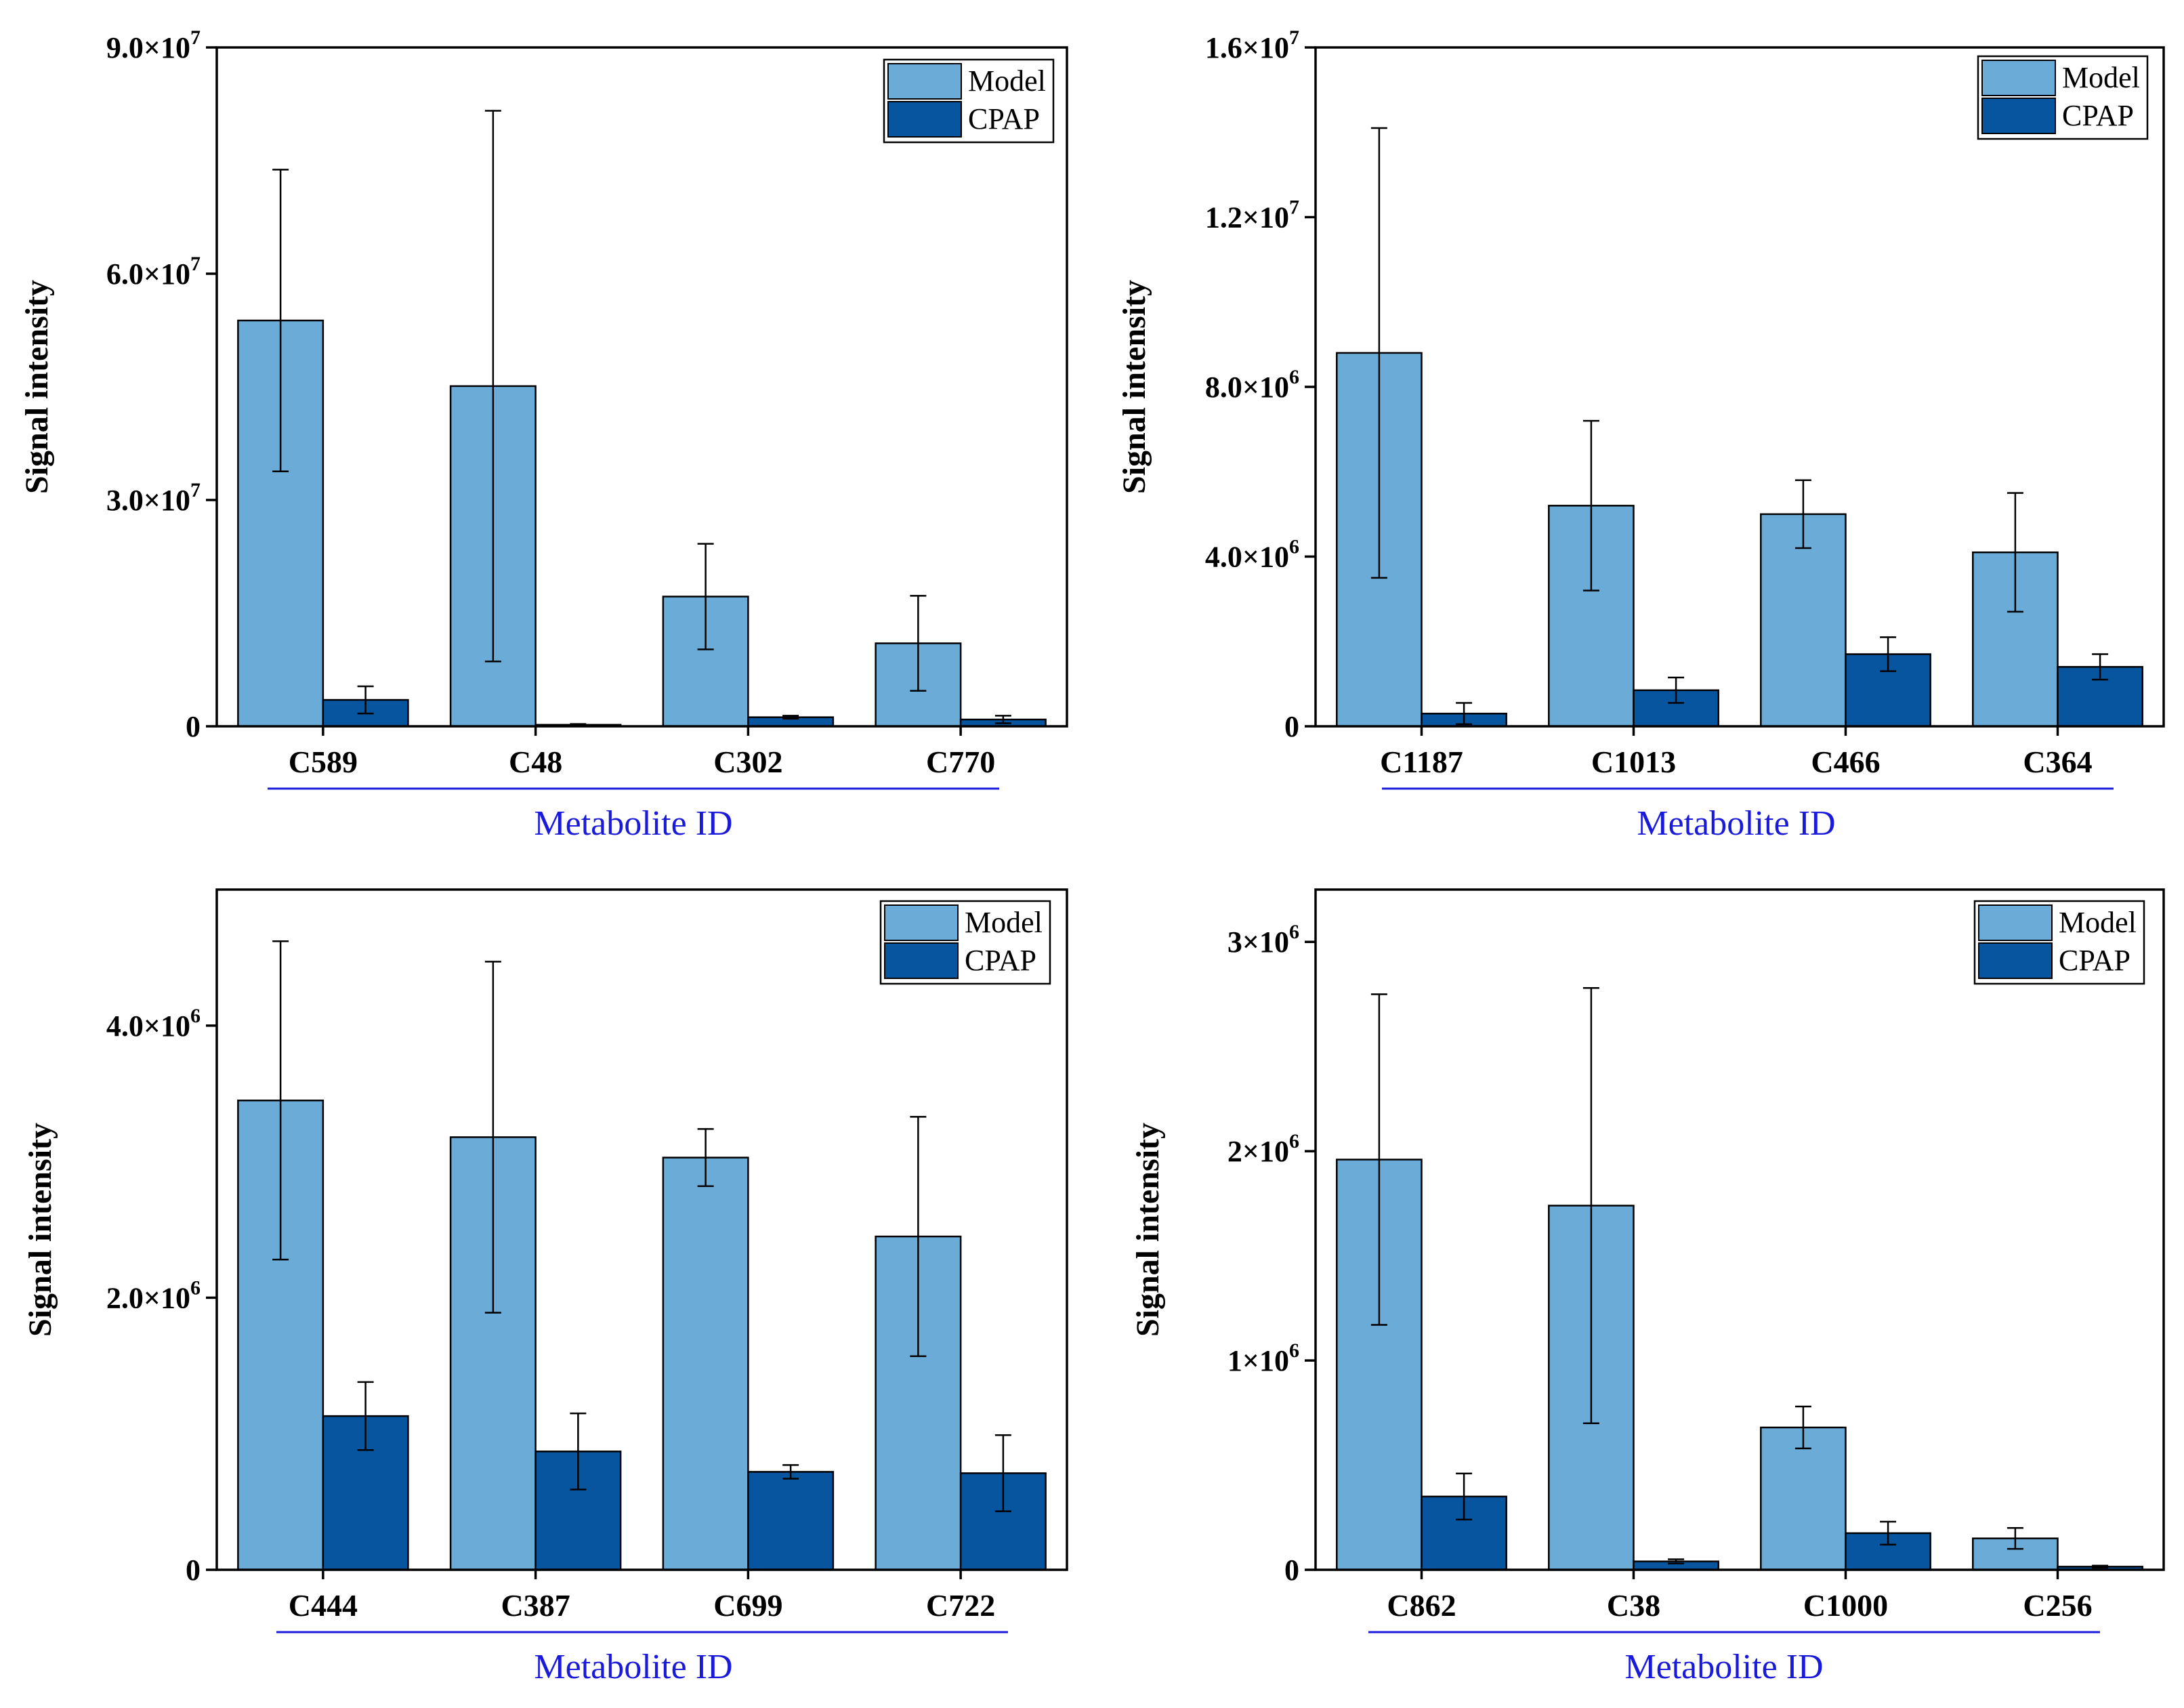 The image size is (2184, 1708). What do you see at coordinates (578, 1451) in the screenshot?
I see `error-bar-cpap-c387` at bounding box center [578, 1451].